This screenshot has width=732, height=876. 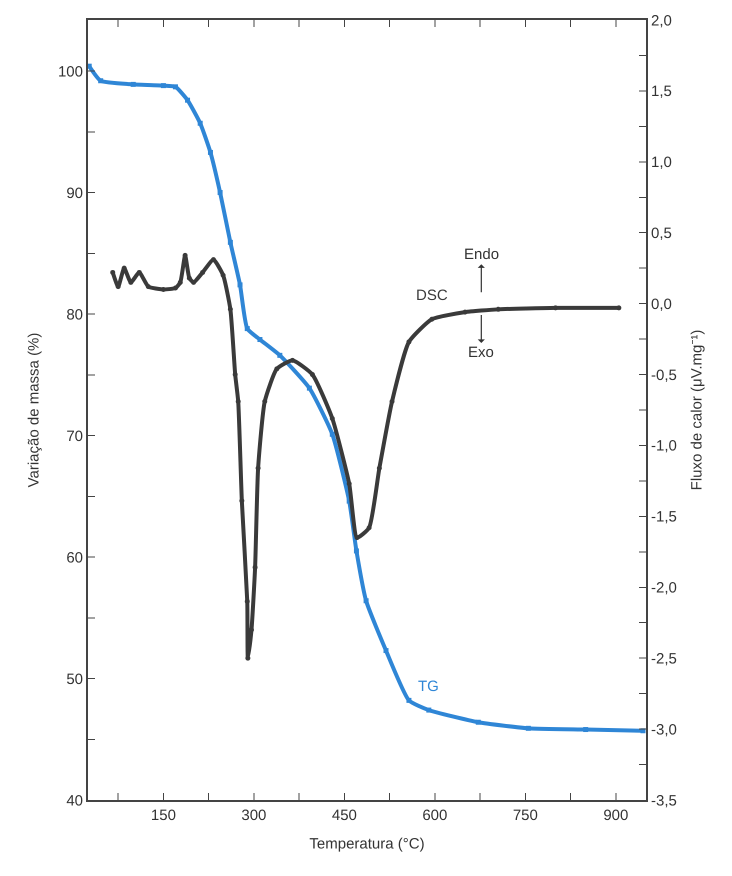 I want to click on y2-axis-title: Fluxo de calor (μV.mg⁻¹), so click(x=697, y=410).